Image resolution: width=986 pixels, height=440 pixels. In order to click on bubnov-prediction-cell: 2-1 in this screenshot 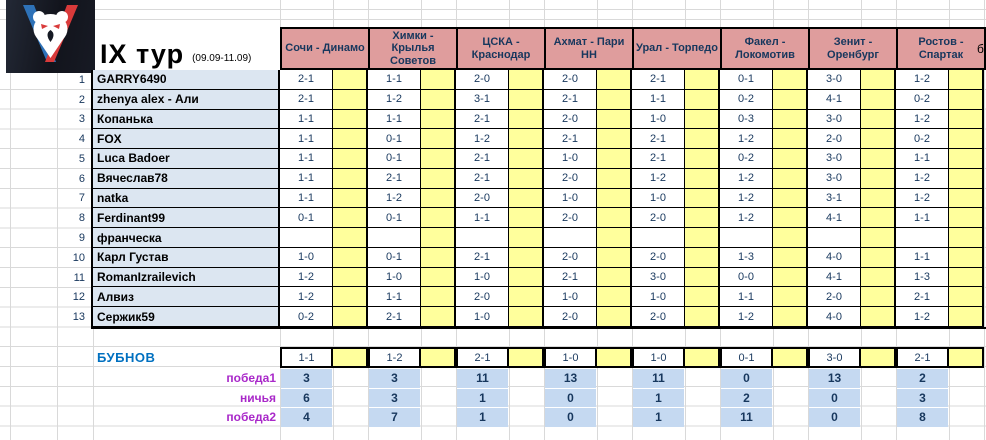, I will do `click(482, 357)`.